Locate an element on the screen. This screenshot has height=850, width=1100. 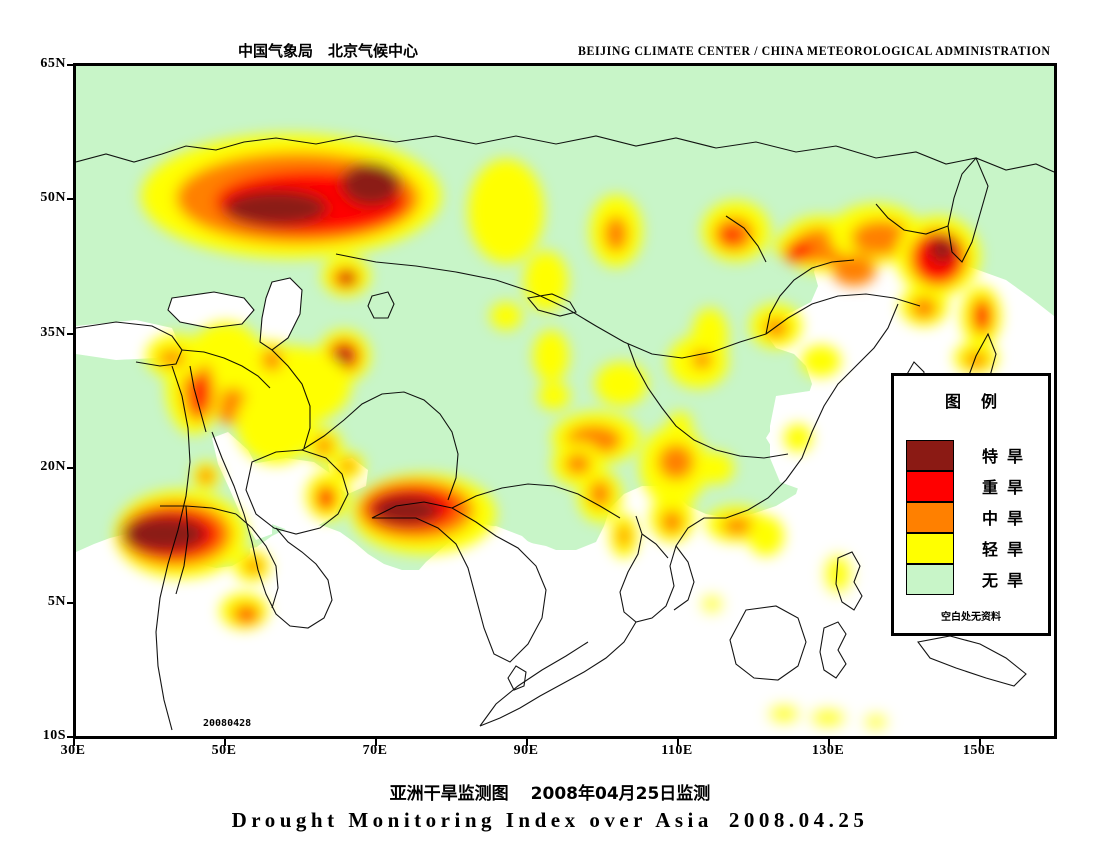
legend-label-severe: 重旱 is located at coordinates (1003, 487).